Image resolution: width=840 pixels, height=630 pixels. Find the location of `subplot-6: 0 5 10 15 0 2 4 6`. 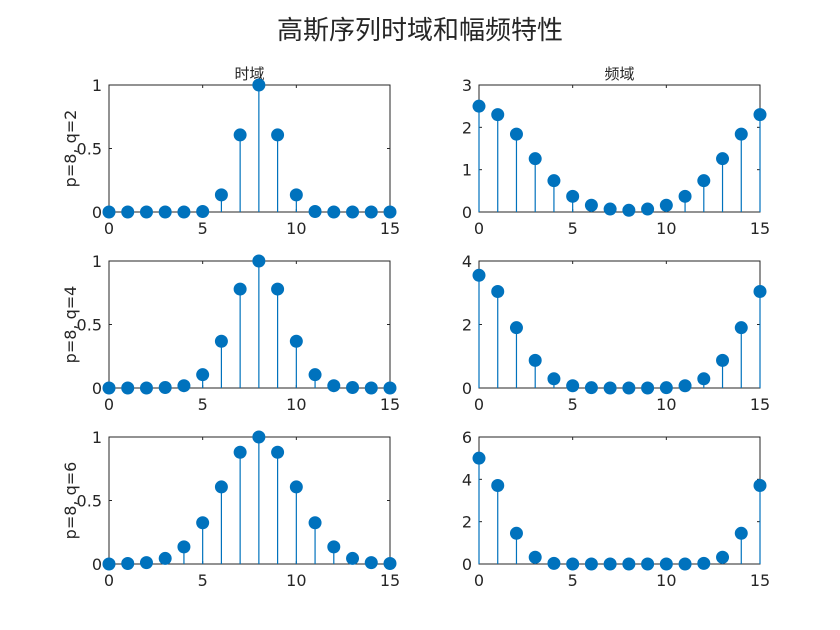

subplot-6: 0 5 10 15 0 2 4 6 is located at coordinates (616, 509).